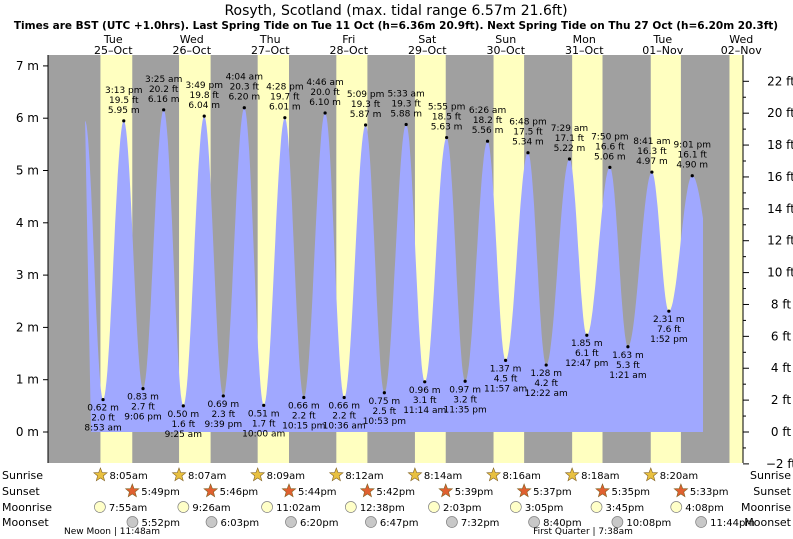 The height and width of the screenshot is (539, 793). I want to click on left-tick-label: 7 m, so click(27, 66).